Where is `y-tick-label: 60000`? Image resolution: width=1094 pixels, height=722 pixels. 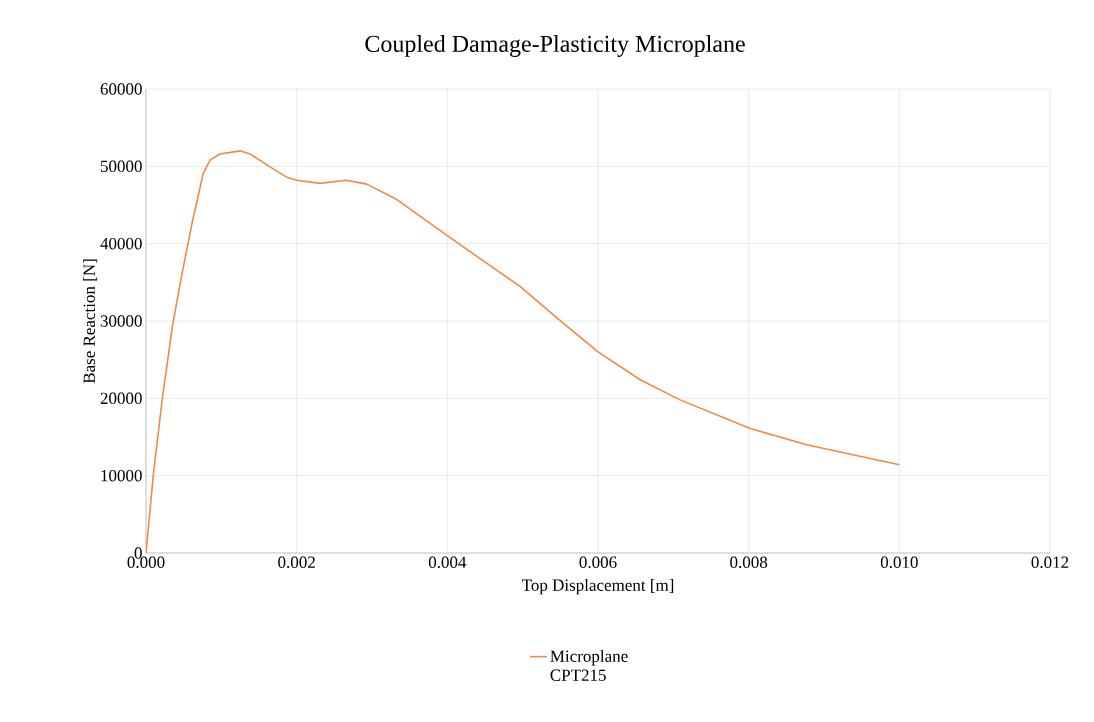
y-tick-label: 60000 is located at coordinates (121, 89).